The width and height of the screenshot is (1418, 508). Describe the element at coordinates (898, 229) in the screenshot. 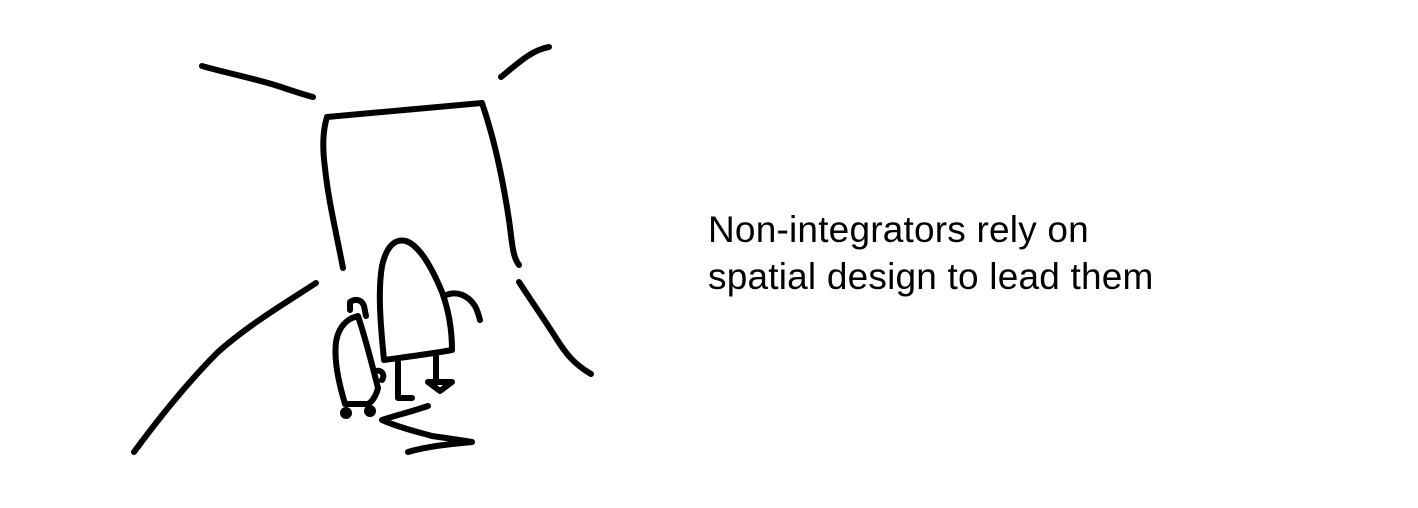

I see `caption-line-1: Non-integrators rely on` at that location.